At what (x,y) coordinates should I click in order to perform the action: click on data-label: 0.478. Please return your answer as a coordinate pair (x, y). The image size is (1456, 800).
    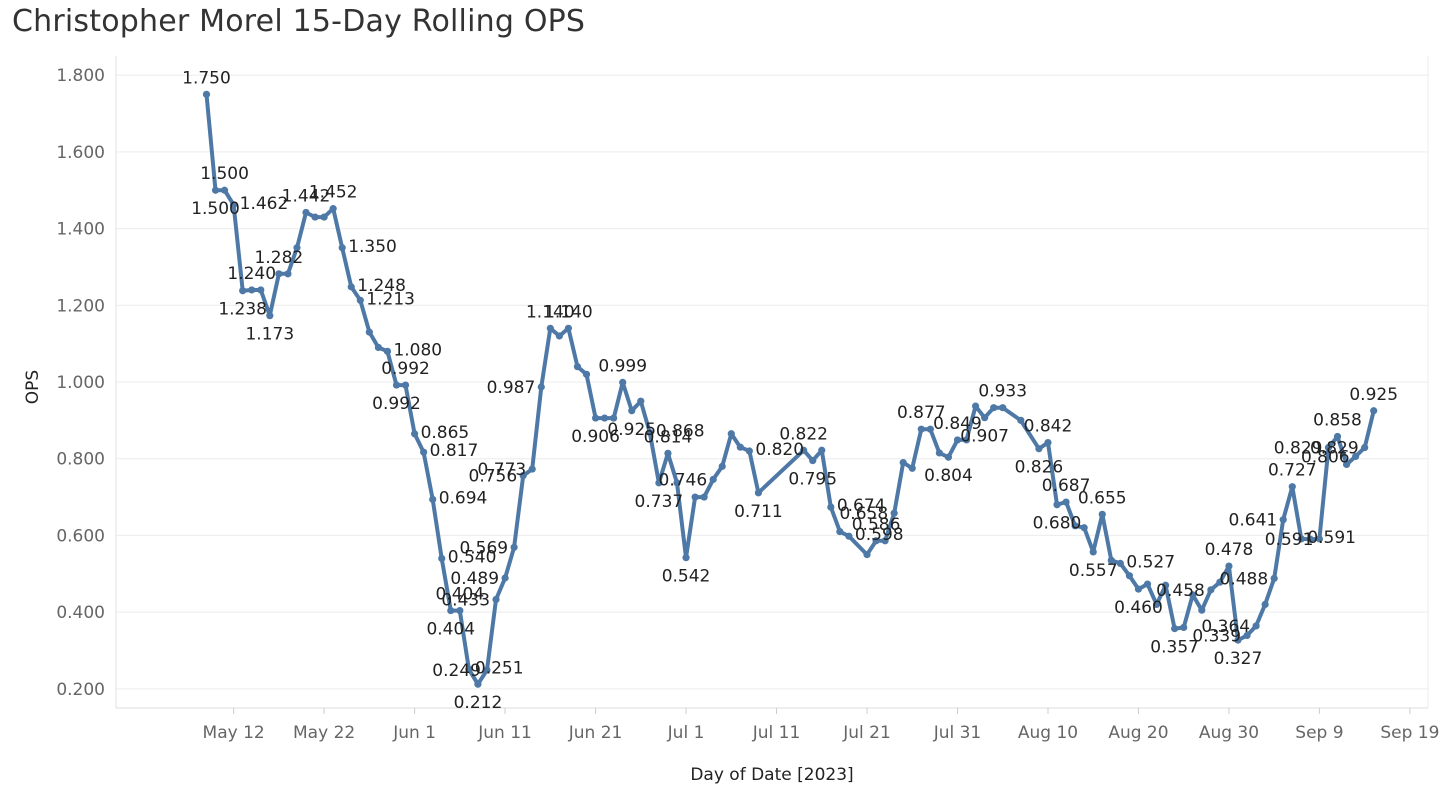
    Looking at the image, I should click on (1229, 550).